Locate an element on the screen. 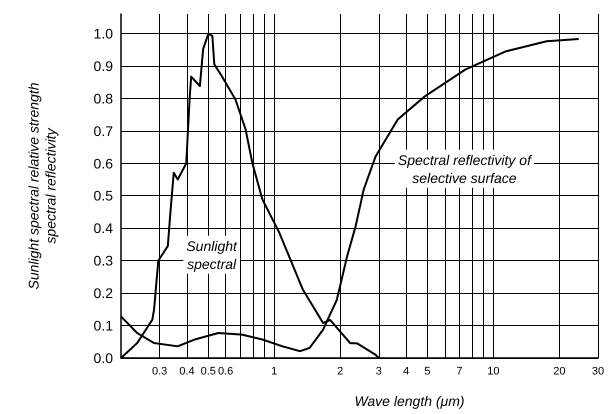 The height and width of the screenshot is (414, 608). x-tick-label: 0.6 is located at coordinates (226, 372).